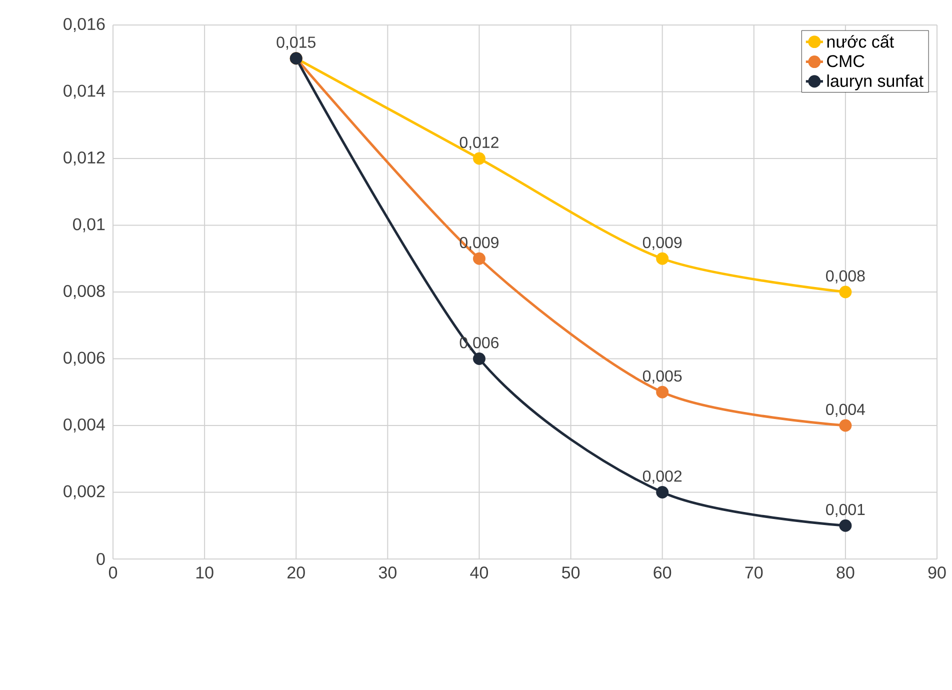 Image resolution: width=952 pixels, height=690 pixels. What do you see at coordinates (84, 25) in the screenshot?
I see `y-tick-label: 0,016` at bounding box center [84, 25].